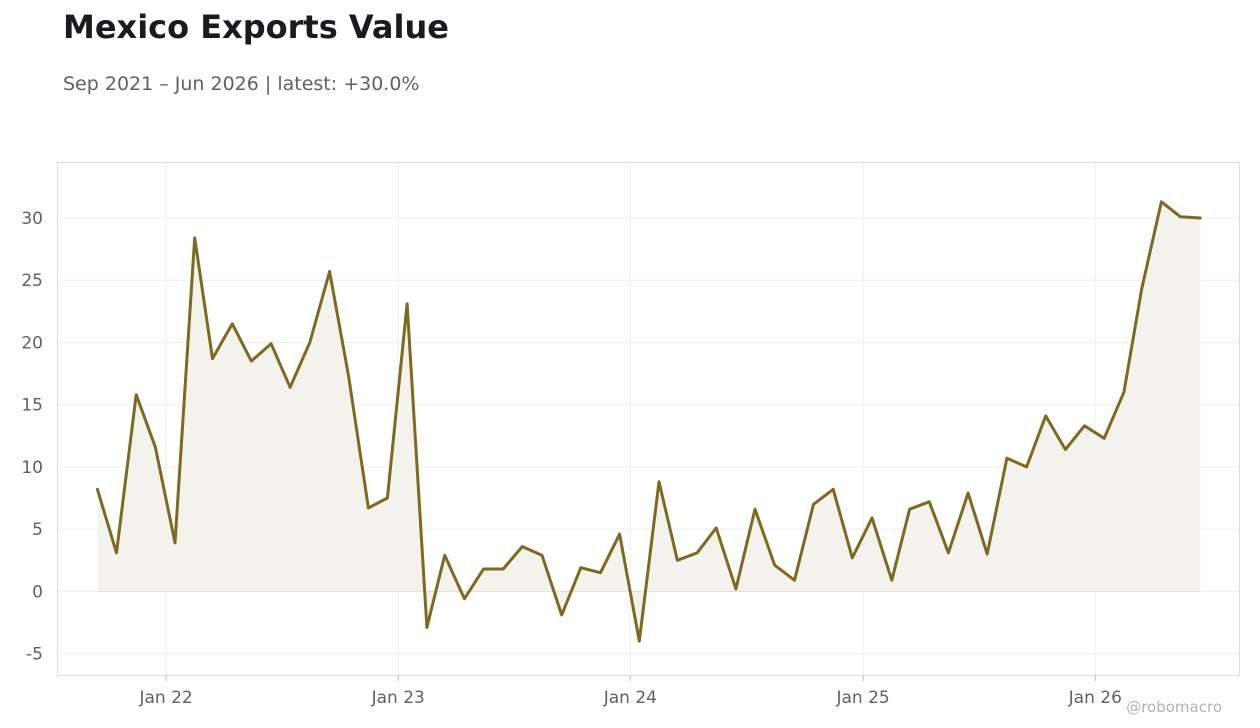 This screenshot has height=728, width=1260. Describe the element at coordinates (241, 84) in the screenshot. I see `chart-subtitle: Sep 2021 – Jun 2026 | latest: +30.0%` at that location.